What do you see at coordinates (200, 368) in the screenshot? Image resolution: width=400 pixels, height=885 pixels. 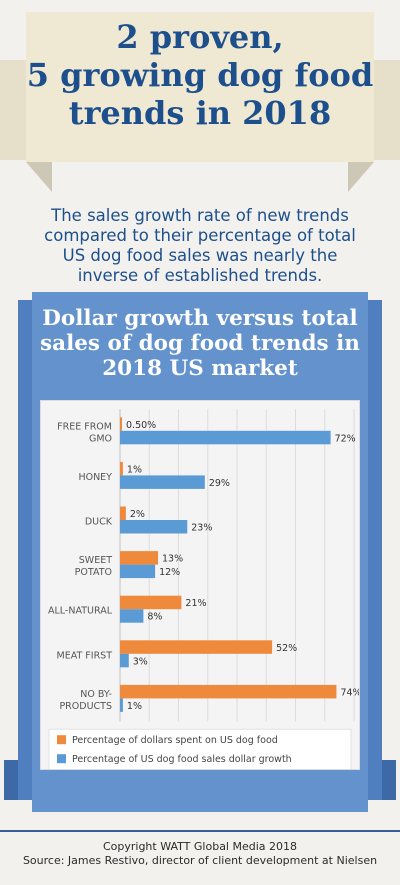 I see `chart-title-line: 2018 US market` at bounding box center [200, 368].